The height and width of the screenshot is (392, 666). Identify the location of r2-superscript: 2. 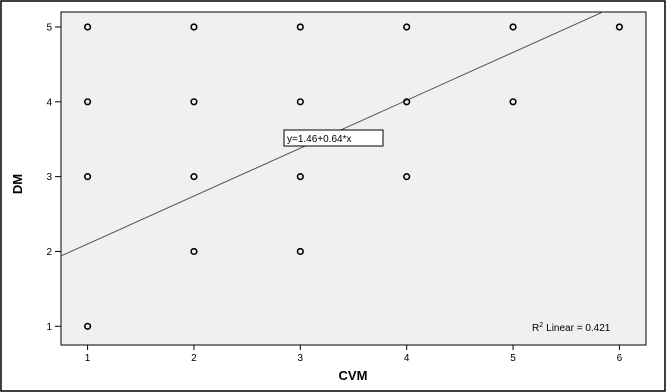
(541, 325).